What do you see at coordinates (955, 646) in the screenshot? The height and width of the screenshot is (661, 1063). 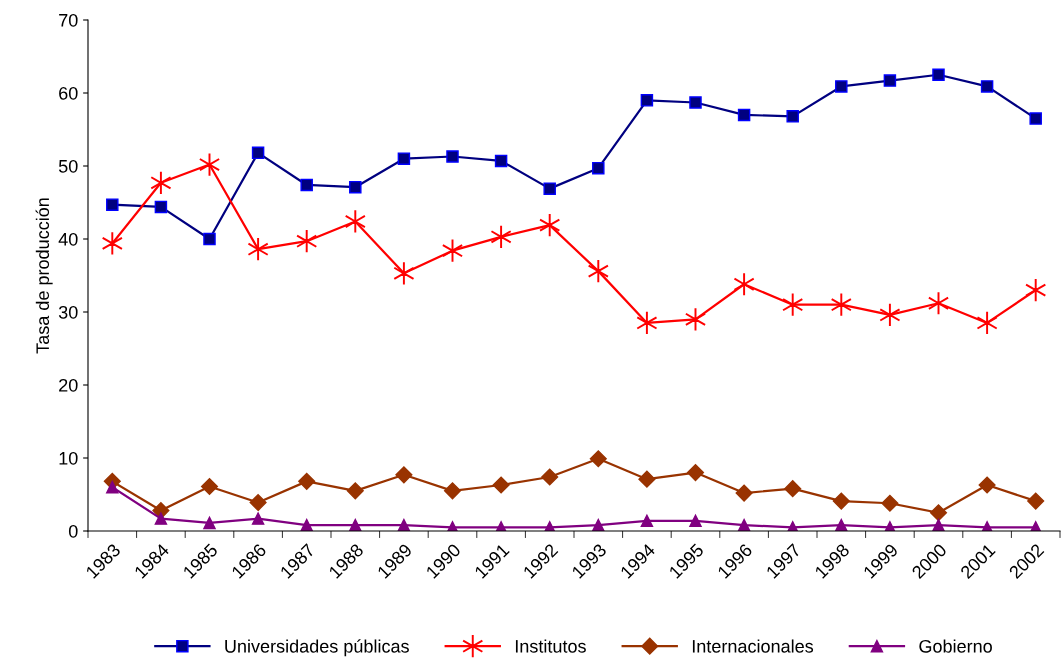 I see `legend-label: Gobierno` at bounding box center [955, 646].